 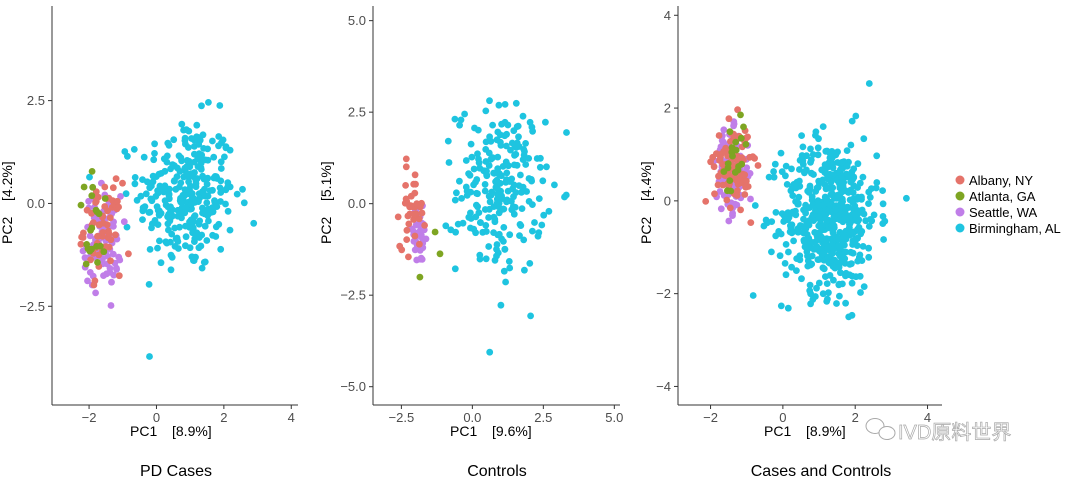 What do you see at coordinates (663, 386) in the screenshot?
I see `y-tick-label: −4` at bounding box center [663, 386].